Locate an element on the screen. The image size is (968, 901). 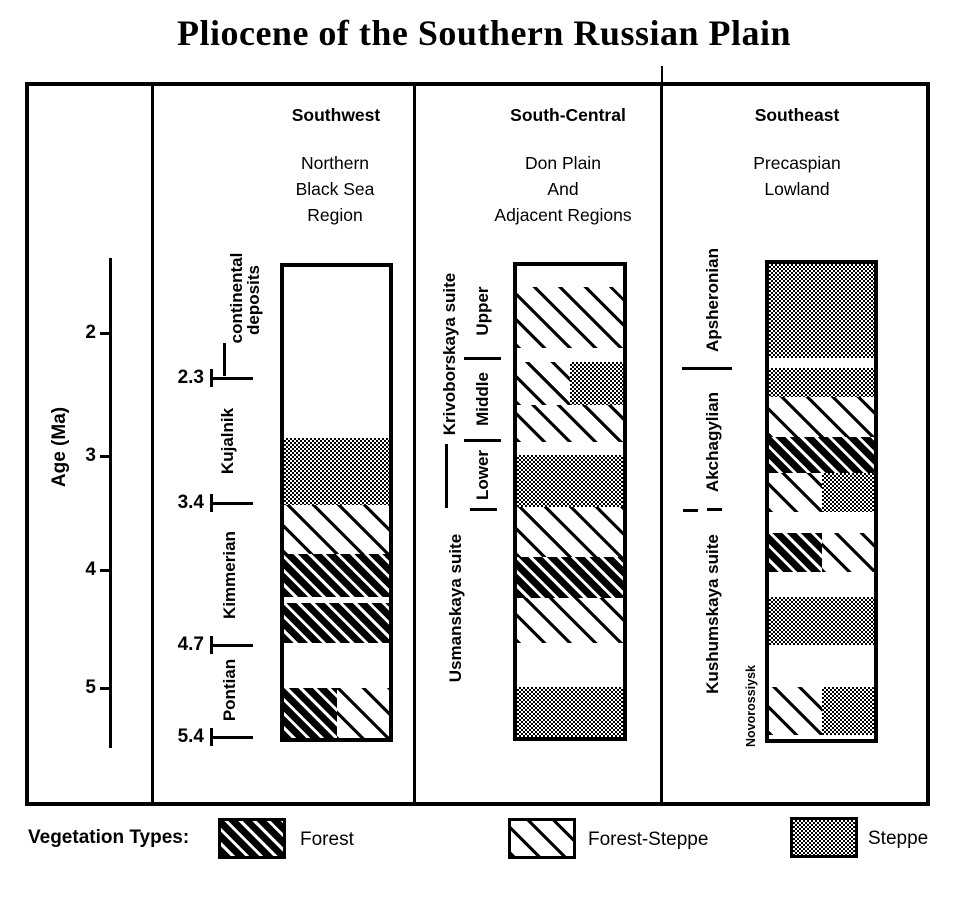
legend-label-forest-steppe: Forest-Steppe is located at coordinates (648, 839).